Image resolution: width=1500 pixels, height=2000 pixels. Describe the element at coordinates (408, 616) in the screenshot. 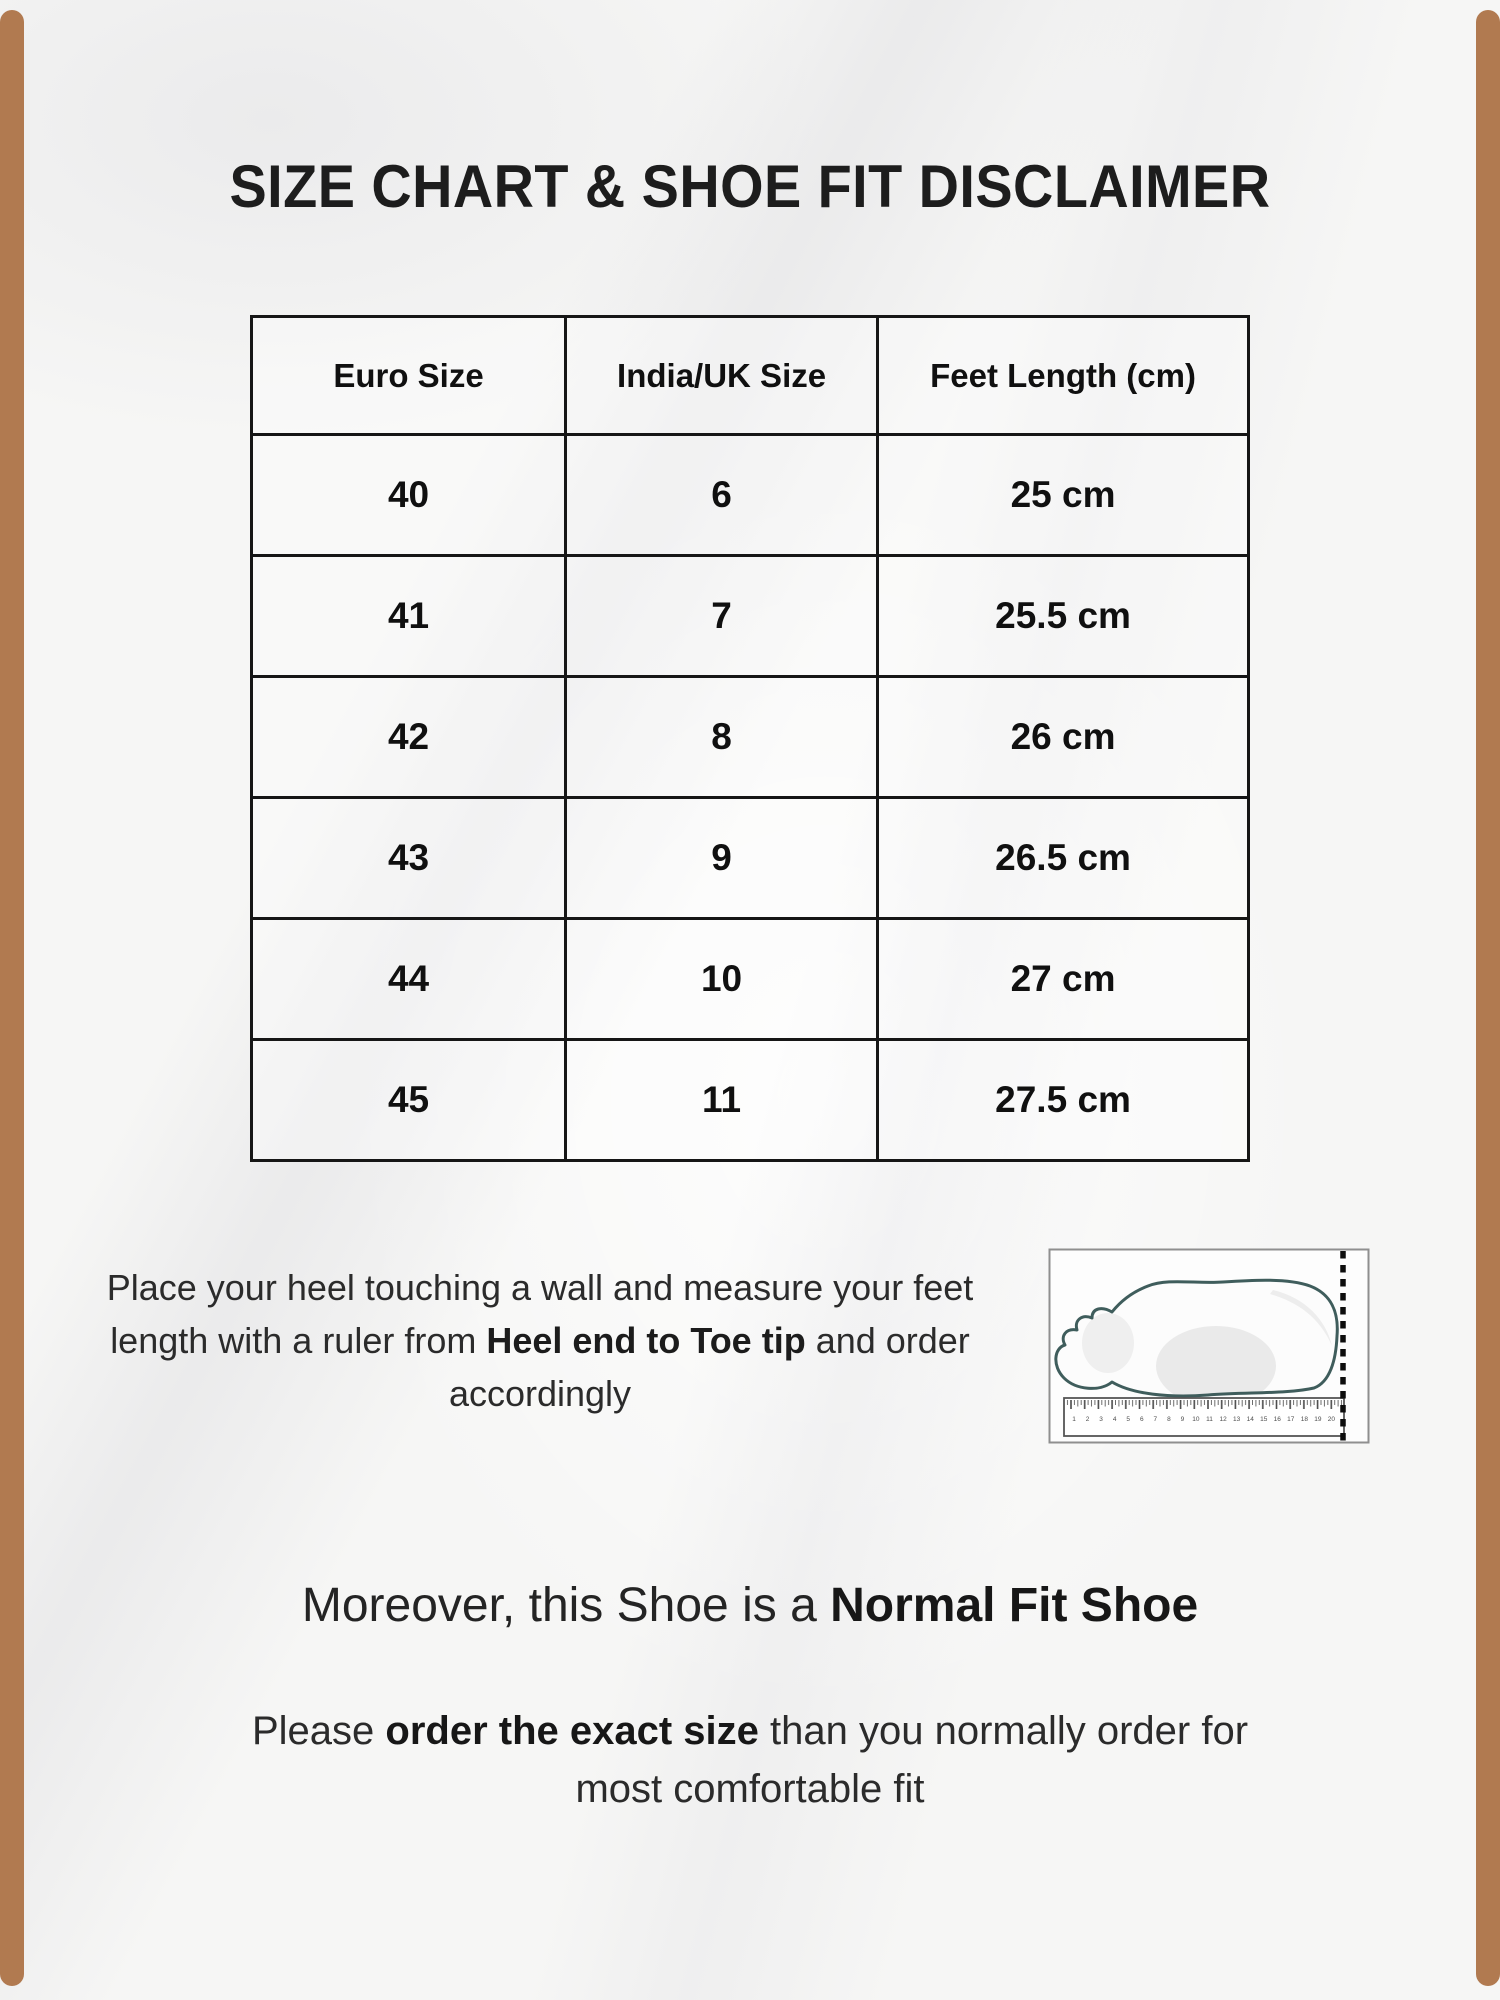

I see `cell-euro: 41` at that location.